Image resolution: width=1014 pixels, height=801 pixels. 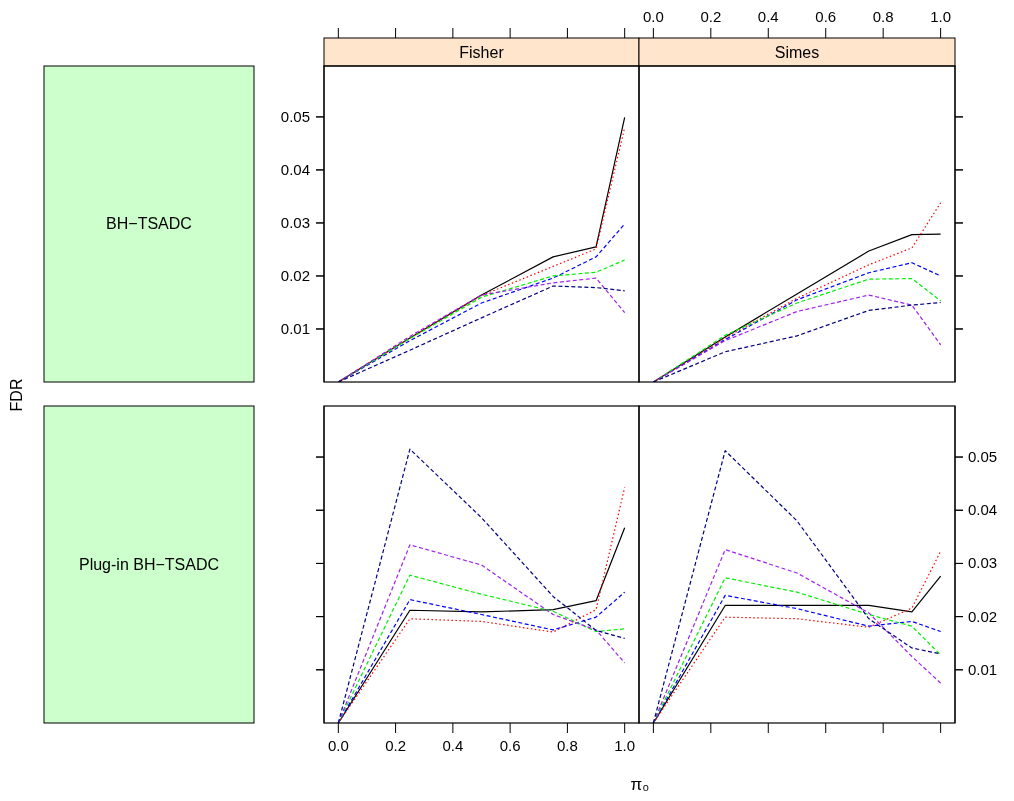 What do you see at coordinates (640, 784) in the screenshot?
I see `x-axis-title: π₀` at bounding box center [640, 784].